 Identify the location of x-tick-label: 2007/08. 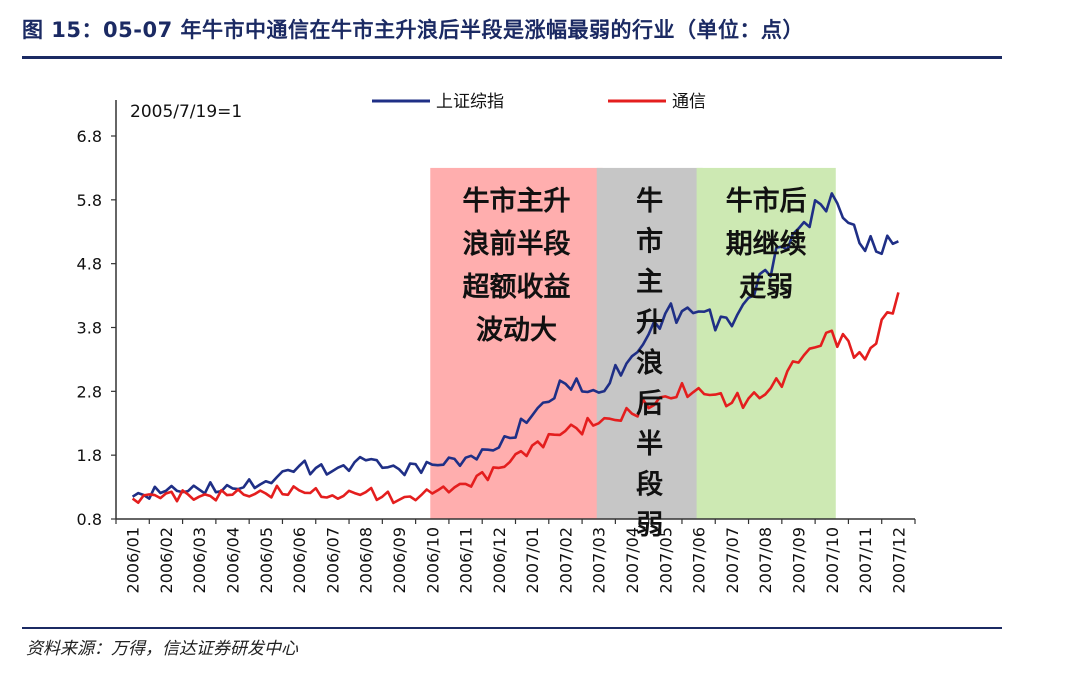
(765, 560).